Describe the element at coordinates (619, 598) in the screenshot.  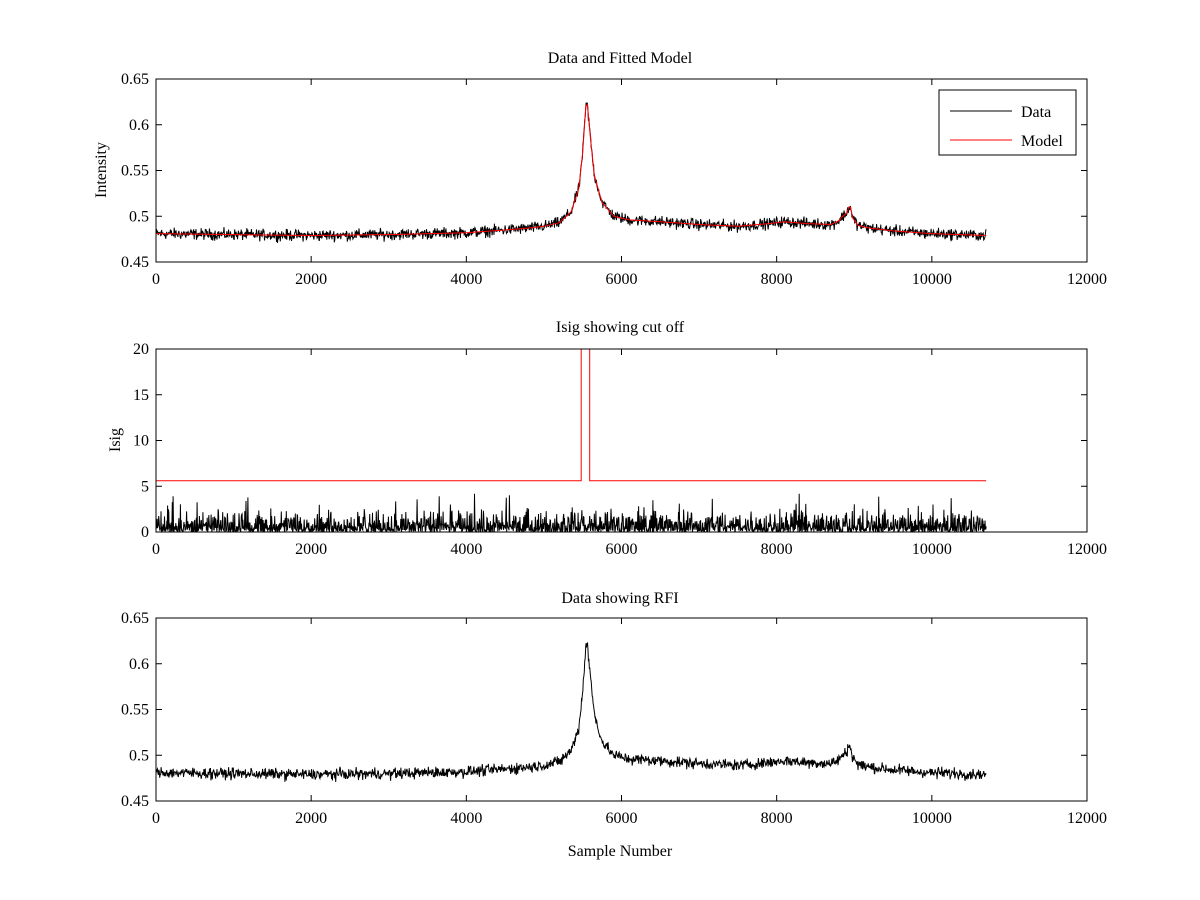
I see `panel-3-title: Data showing RFI` at that location.